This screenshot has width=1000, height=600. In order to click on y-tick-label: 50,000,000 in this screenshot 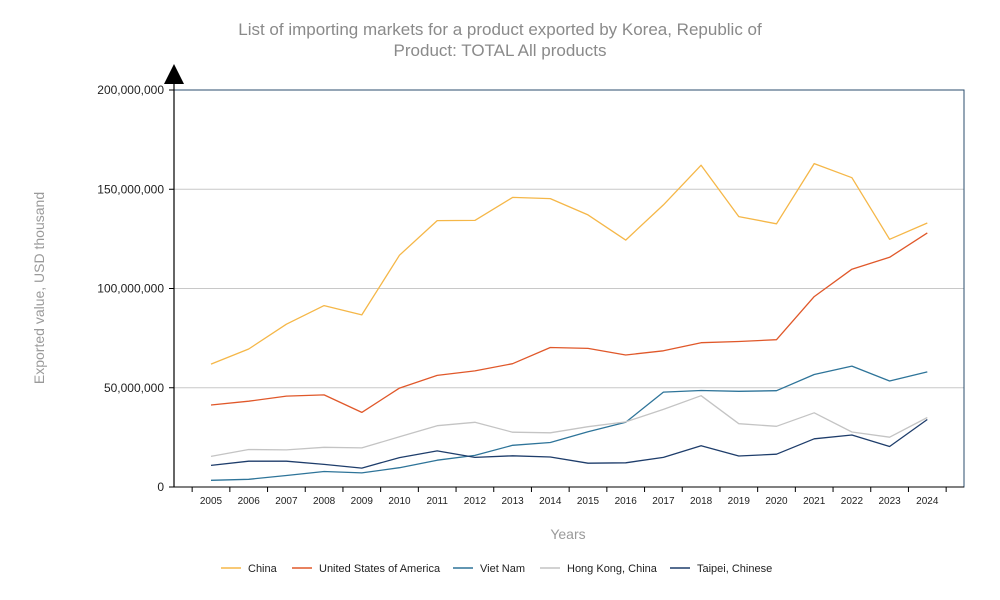, I will do `click(134, 388)`.